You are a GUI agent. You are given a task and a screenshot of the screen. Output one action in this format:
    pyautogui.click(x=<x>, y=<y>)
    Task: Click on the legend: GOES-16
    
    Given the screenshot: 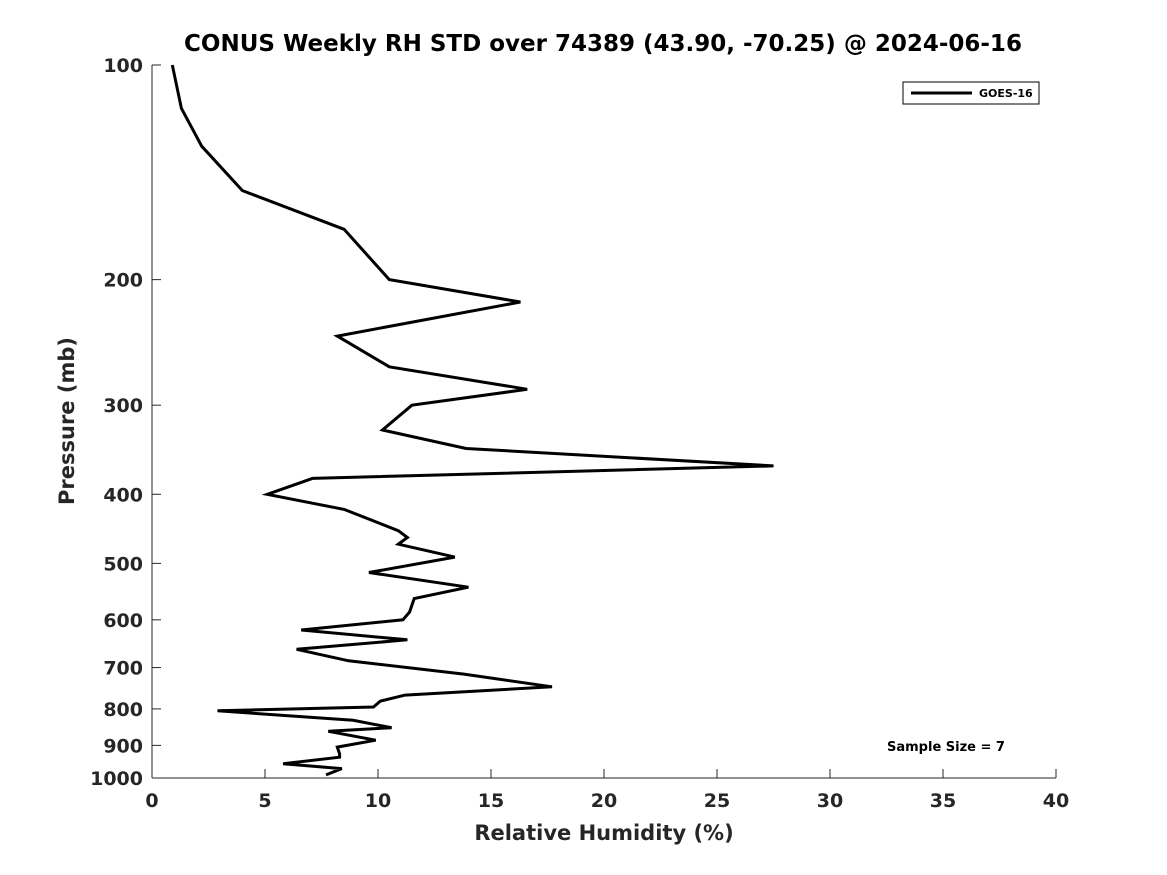 What is the action you would take?
    pyautogui.click(x=971, y=93)
    